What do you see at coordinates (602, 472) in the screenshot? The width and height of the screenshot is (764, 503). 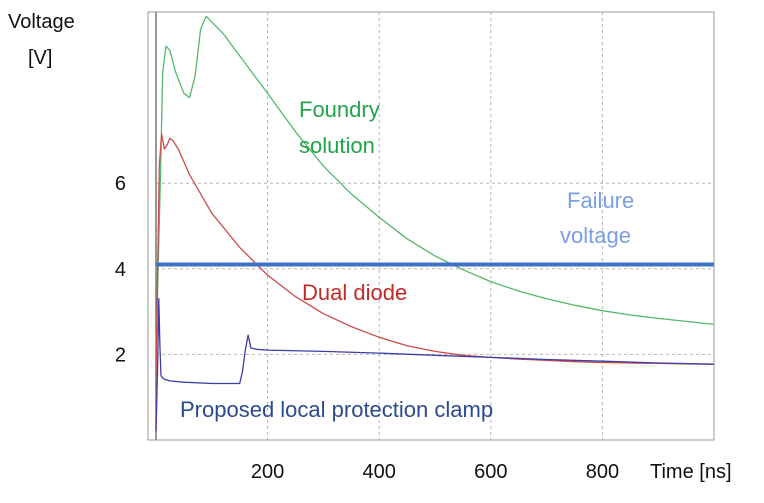 I see `x-tick-label-3: 800` at bounding box center [602, 472].